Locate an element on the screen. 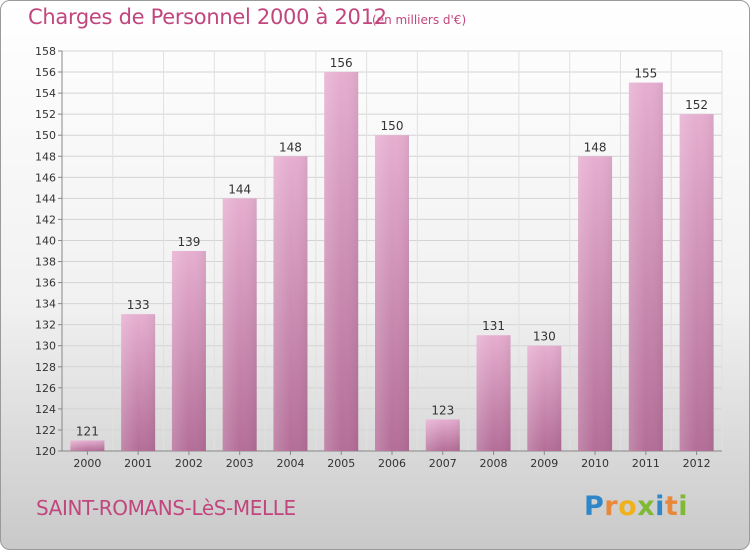 Image resolution: width=750 pixels, height=550 pixels. y-tick-label: 128 is located at coordinates (45, 367).